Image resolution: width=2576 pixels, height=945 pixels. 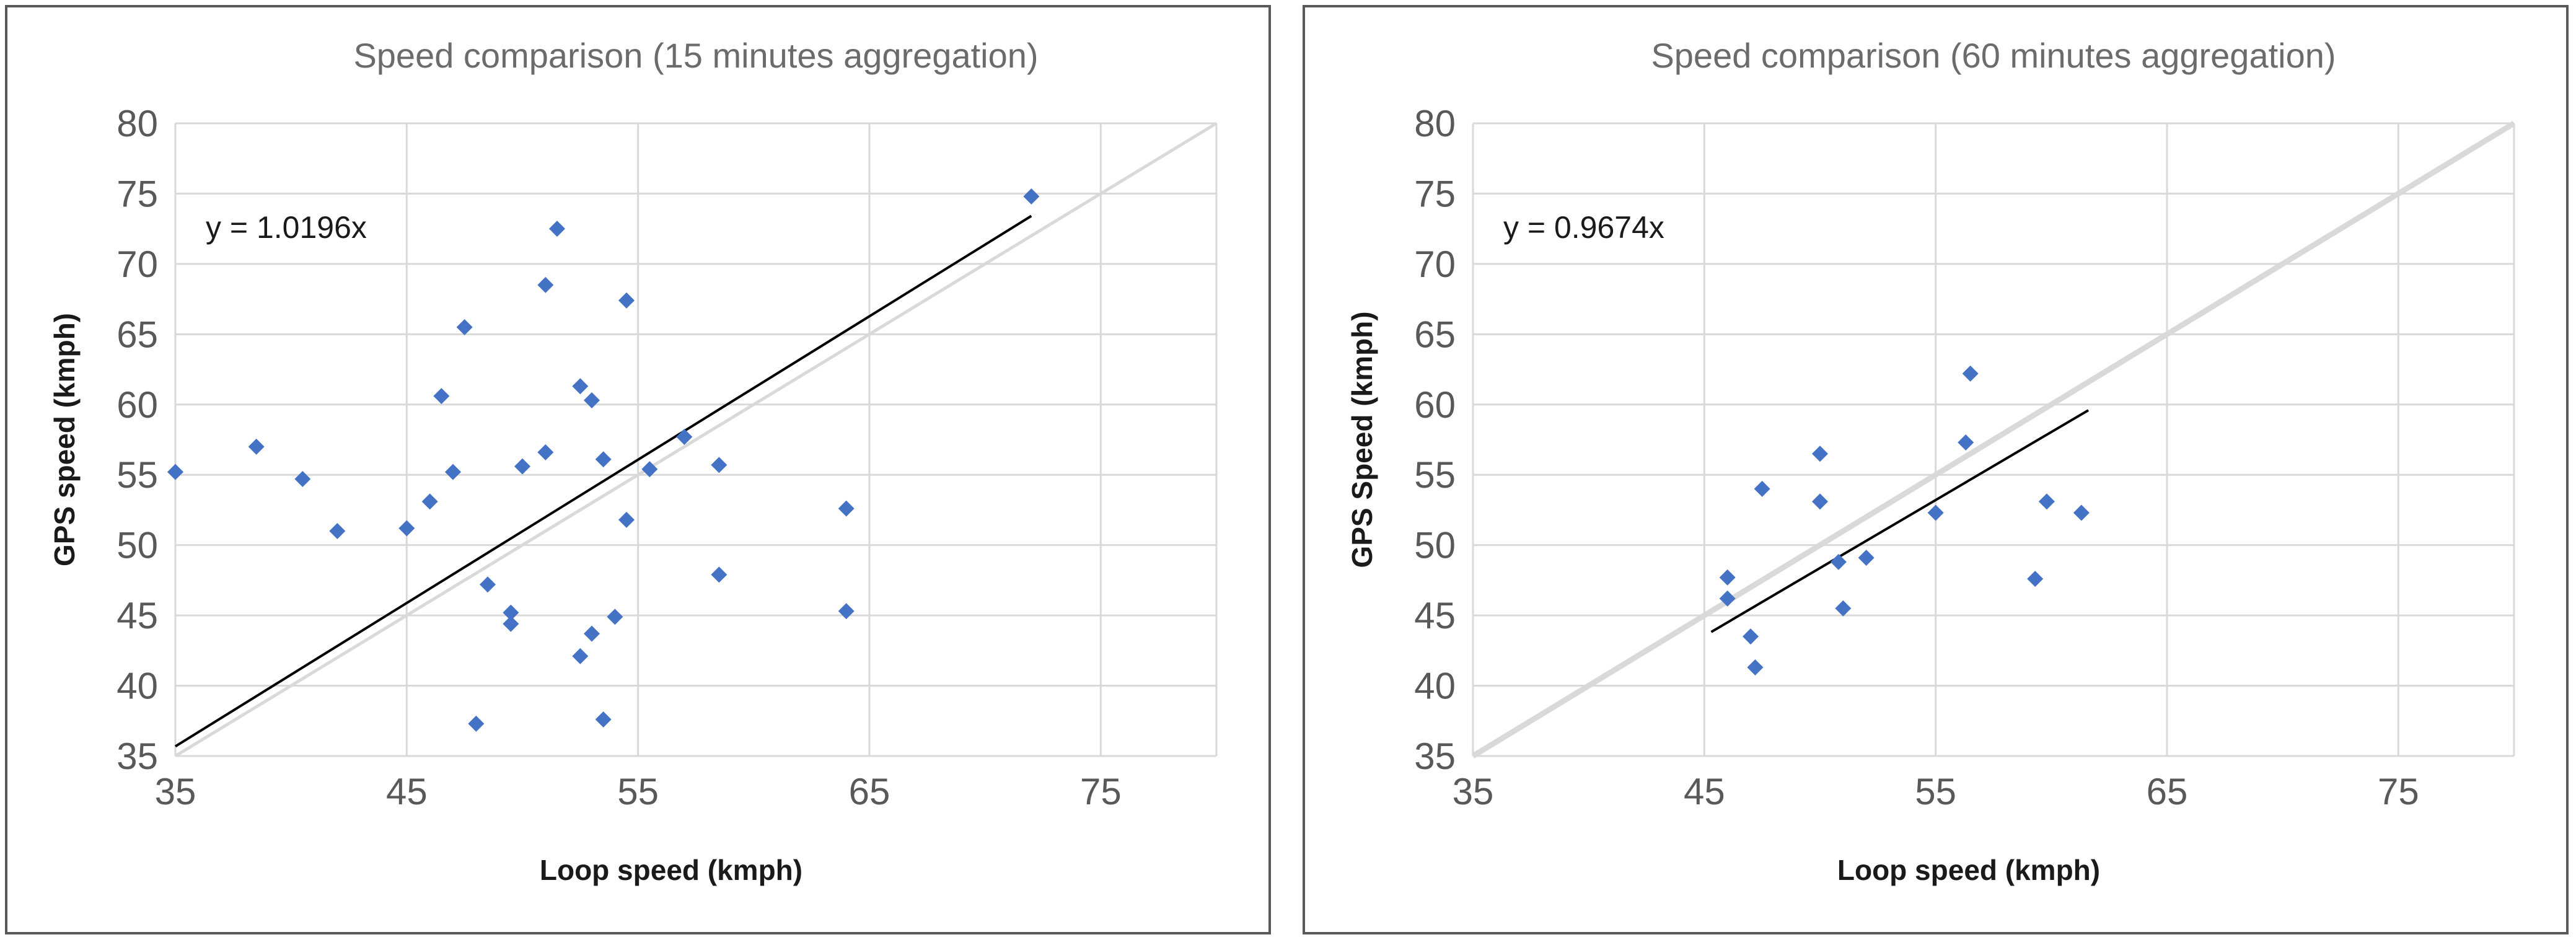 What do you see at coordinates (1705, 791) in the screenshot?
I see `x-tick-45: 45` at bounding box center [1705, 791].